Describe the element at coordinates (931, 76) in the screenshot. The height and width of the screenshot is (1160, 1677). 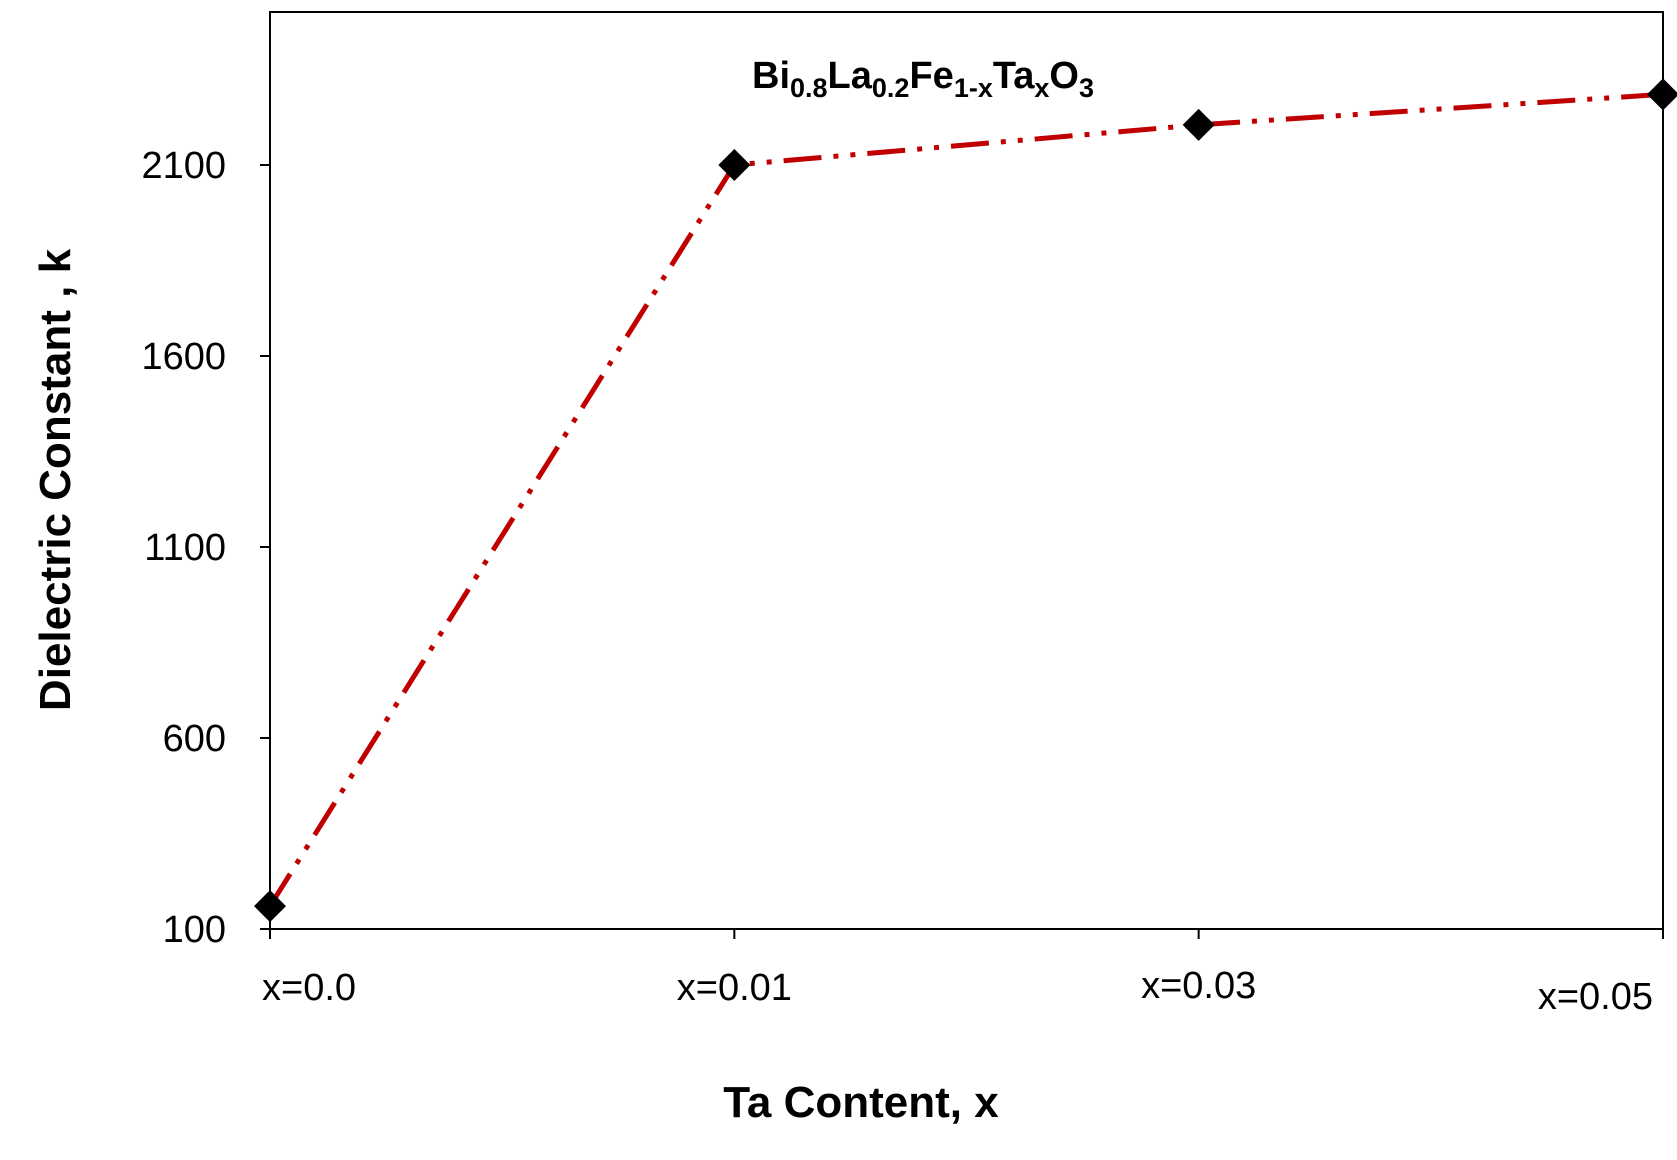
I see `formula-text: Fe` at that location.